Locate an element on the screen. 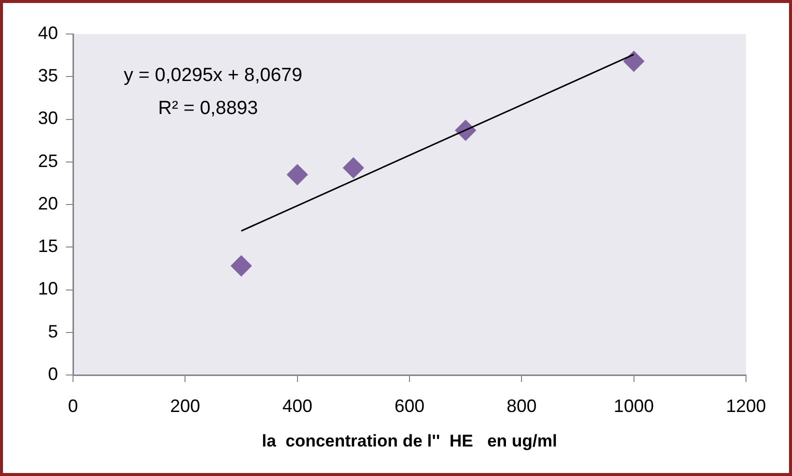  annotation: y = 0,0295x + 8,0679 is located at coordinates (213, 75).